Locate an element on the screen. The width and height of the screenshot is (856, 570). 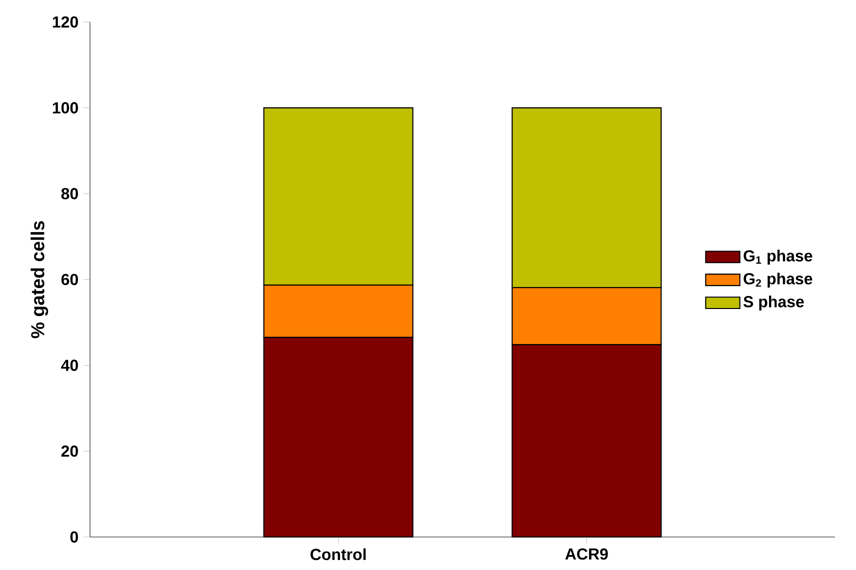
y-tick-label: 100 is located at coordinates (65, 108).